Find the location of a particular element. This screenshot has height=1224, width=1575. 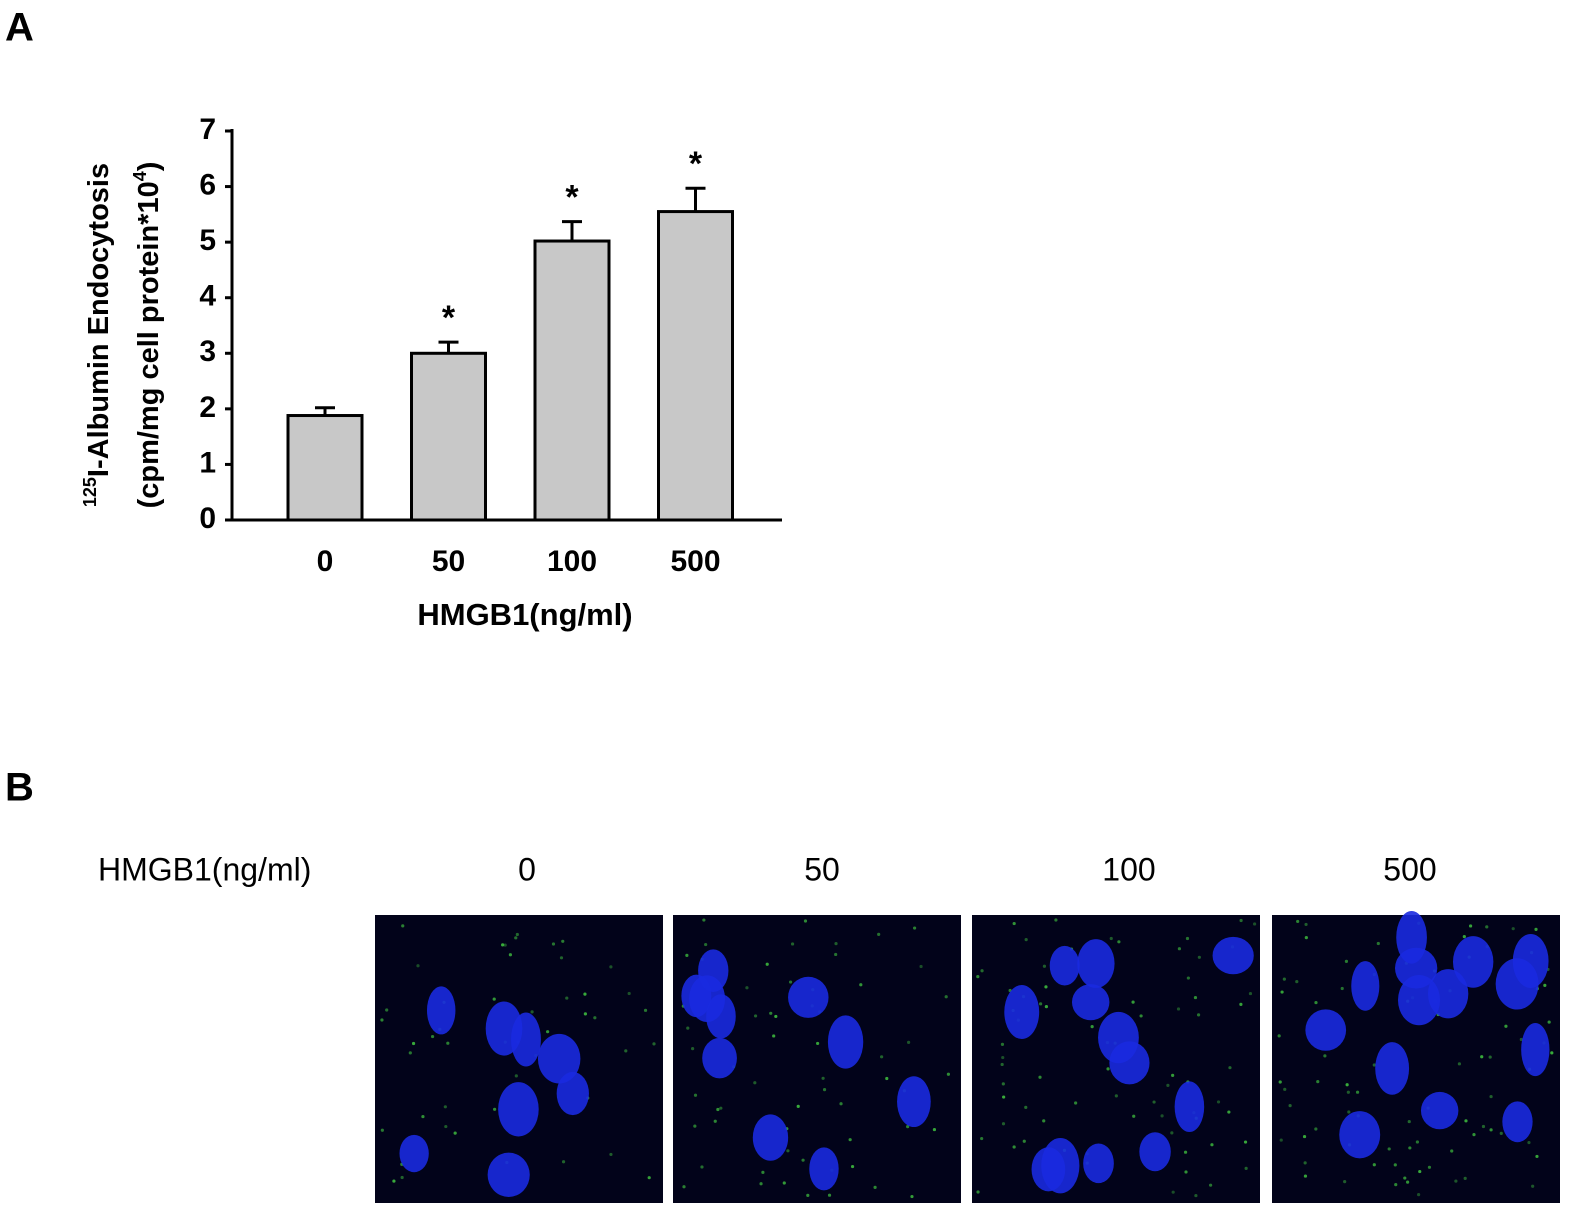

x-axis-label: HMGB1(ng/ml) is located at coordinates (524, 614).